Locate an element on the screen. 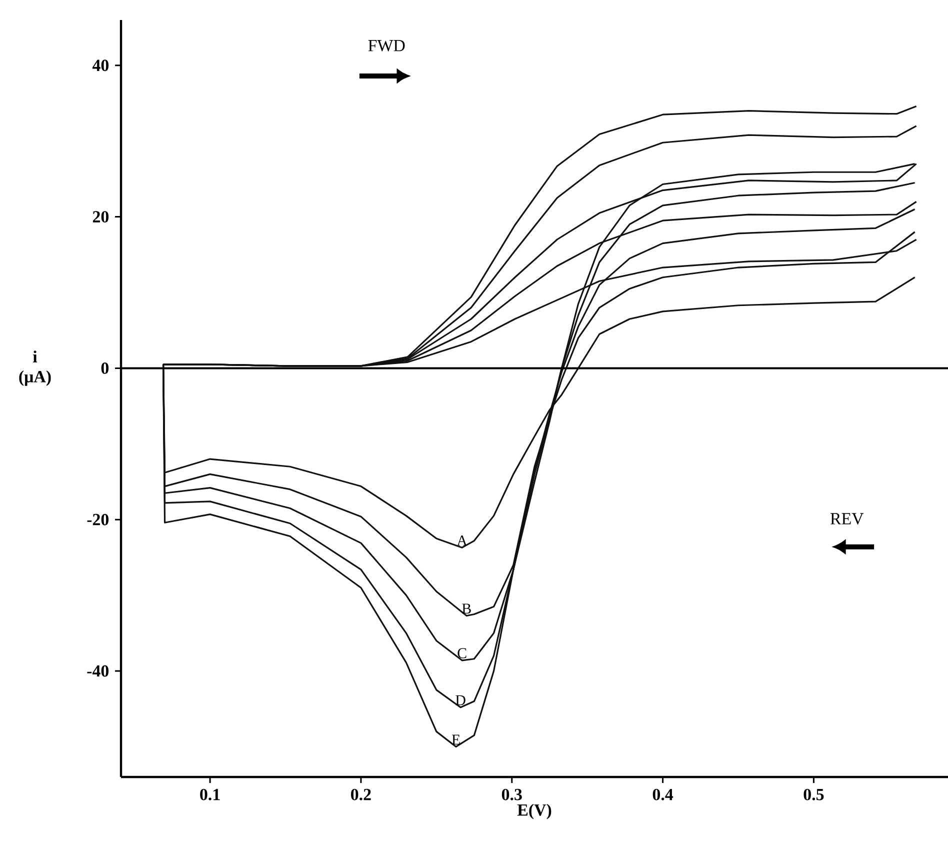  y-tick-label: 40 is located at coordinates (100, 66).